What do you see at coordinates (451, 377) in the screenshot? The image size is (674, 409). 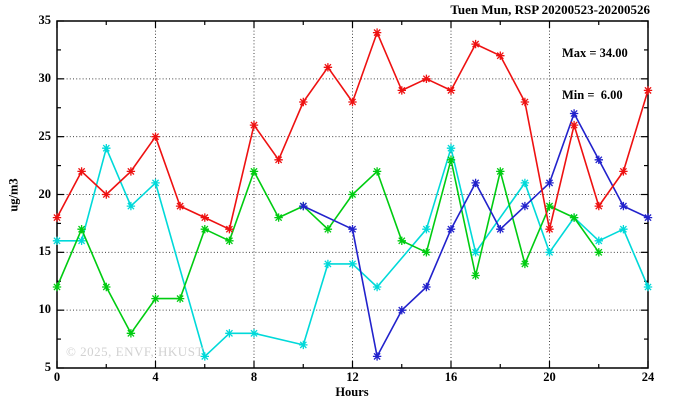 I see `x-tick-label: 16` at bounding box center [451, 377].